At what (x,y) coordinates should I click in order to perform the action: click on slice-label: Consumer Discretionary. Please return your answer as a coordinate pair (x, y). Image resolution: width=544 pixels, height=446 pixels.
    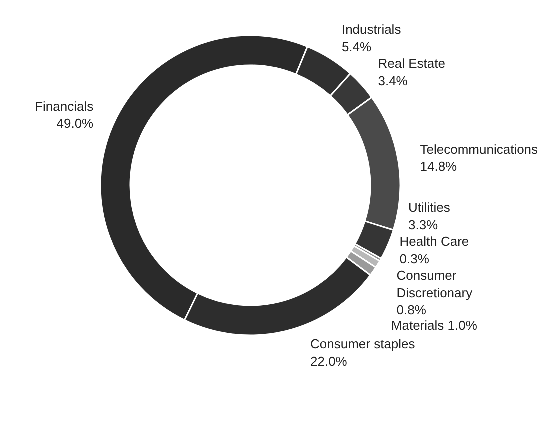
    Looking at the image, I should click on (435, 284).